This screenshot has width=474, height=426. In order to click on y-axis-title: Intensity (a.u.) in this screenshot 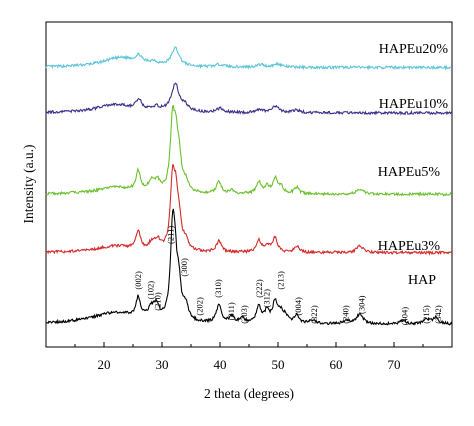, I will do `click(28, 183)`.